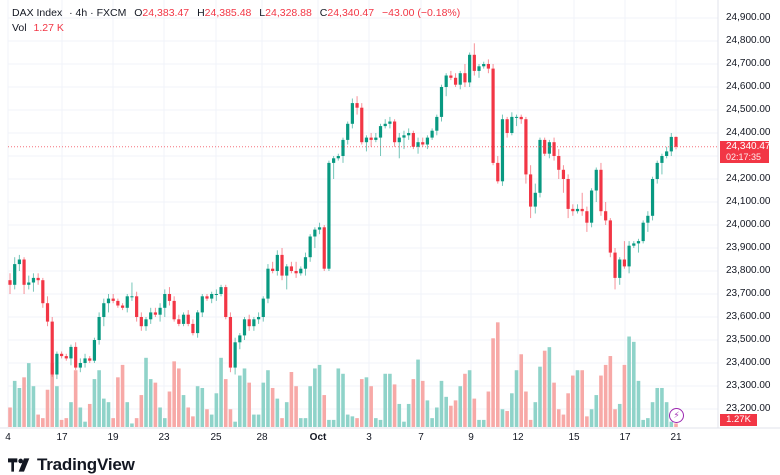 Image resolution: width=780 pixels, height=475 pixels. Describe the element at coordinates (738, 420) in the screenshot. I see `volume-tag: 1.27K` at that location.